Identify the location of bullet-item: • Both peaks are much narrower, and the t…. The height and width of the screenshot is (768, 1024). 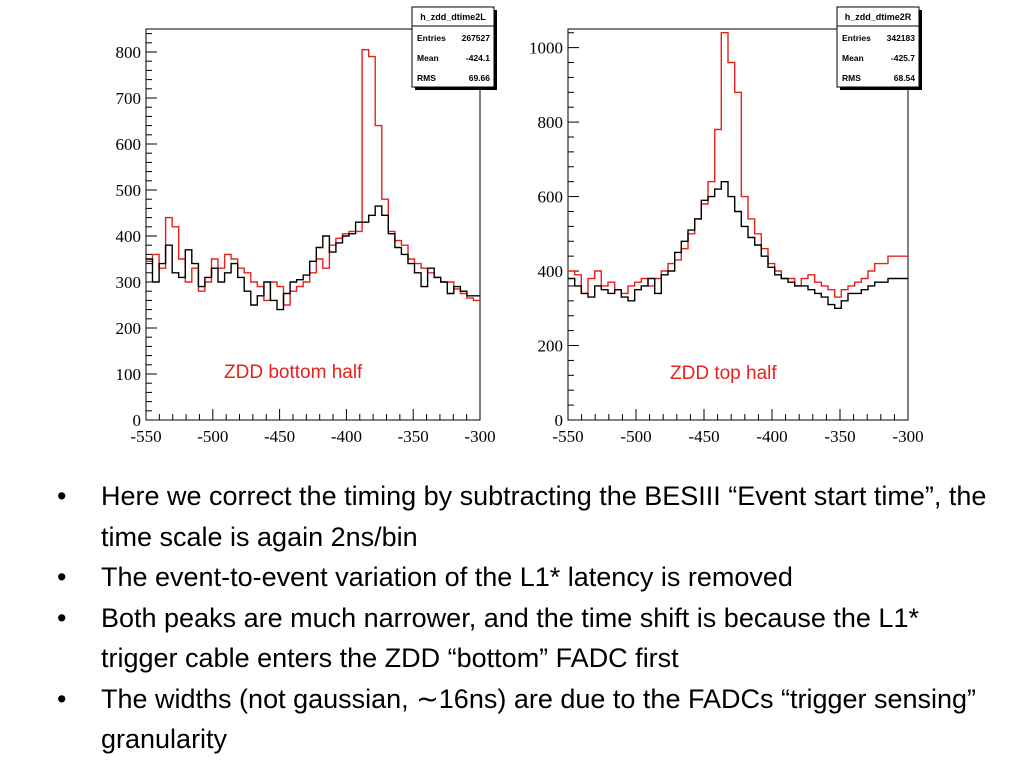
(525, 638).